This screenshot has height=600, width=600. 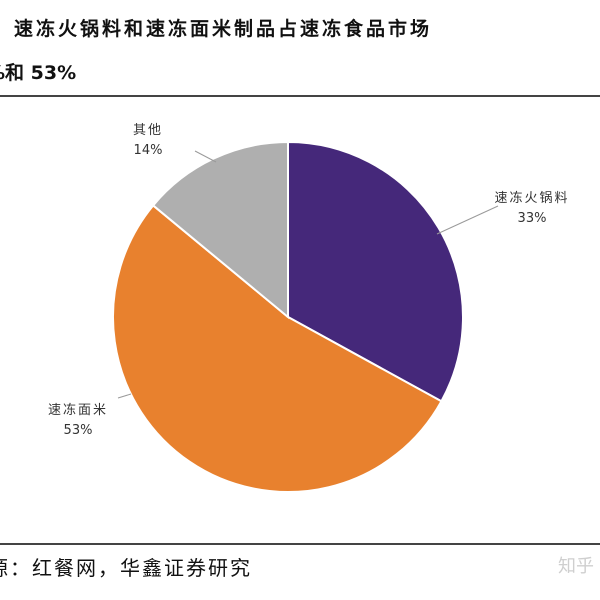 I want to click on slice-hotpot-ingredients, so click(x=375, y=271).